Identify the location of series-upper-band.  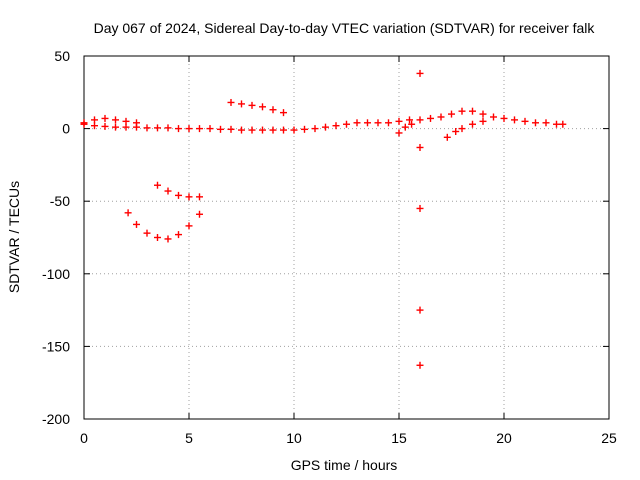
(110, 120).